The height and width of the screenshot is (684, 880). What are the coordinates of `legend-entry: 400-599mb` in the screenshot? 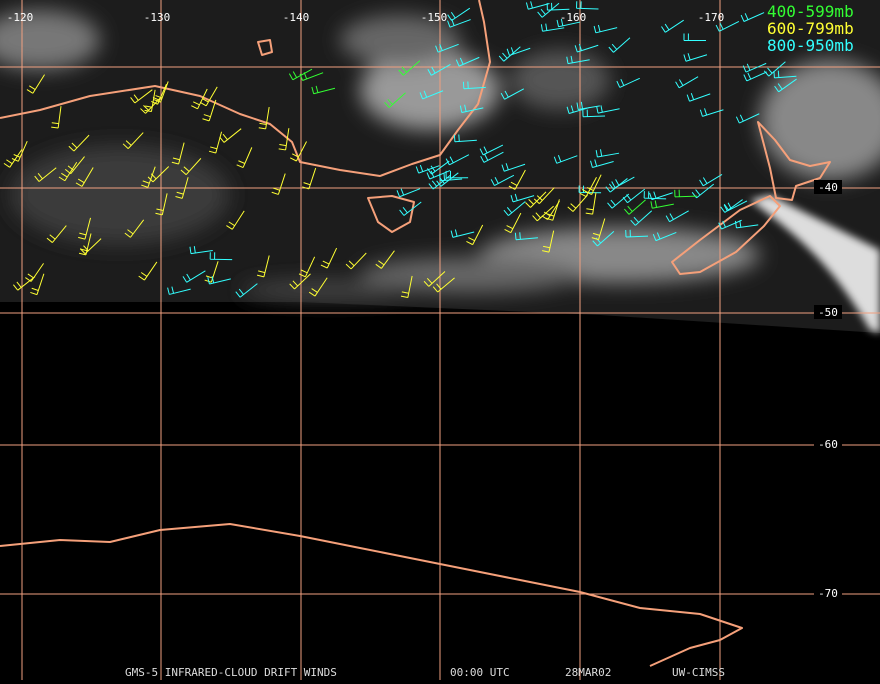 It's located at (810, 11).